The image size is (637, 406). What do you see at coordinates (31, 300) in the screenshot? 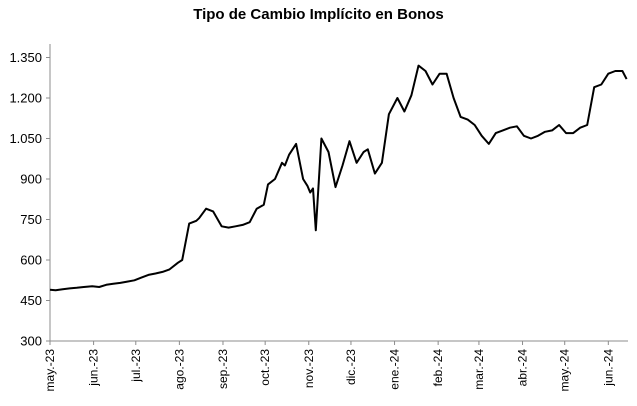
I see `y-tick-label: 450` at bounding box center [31, 300].